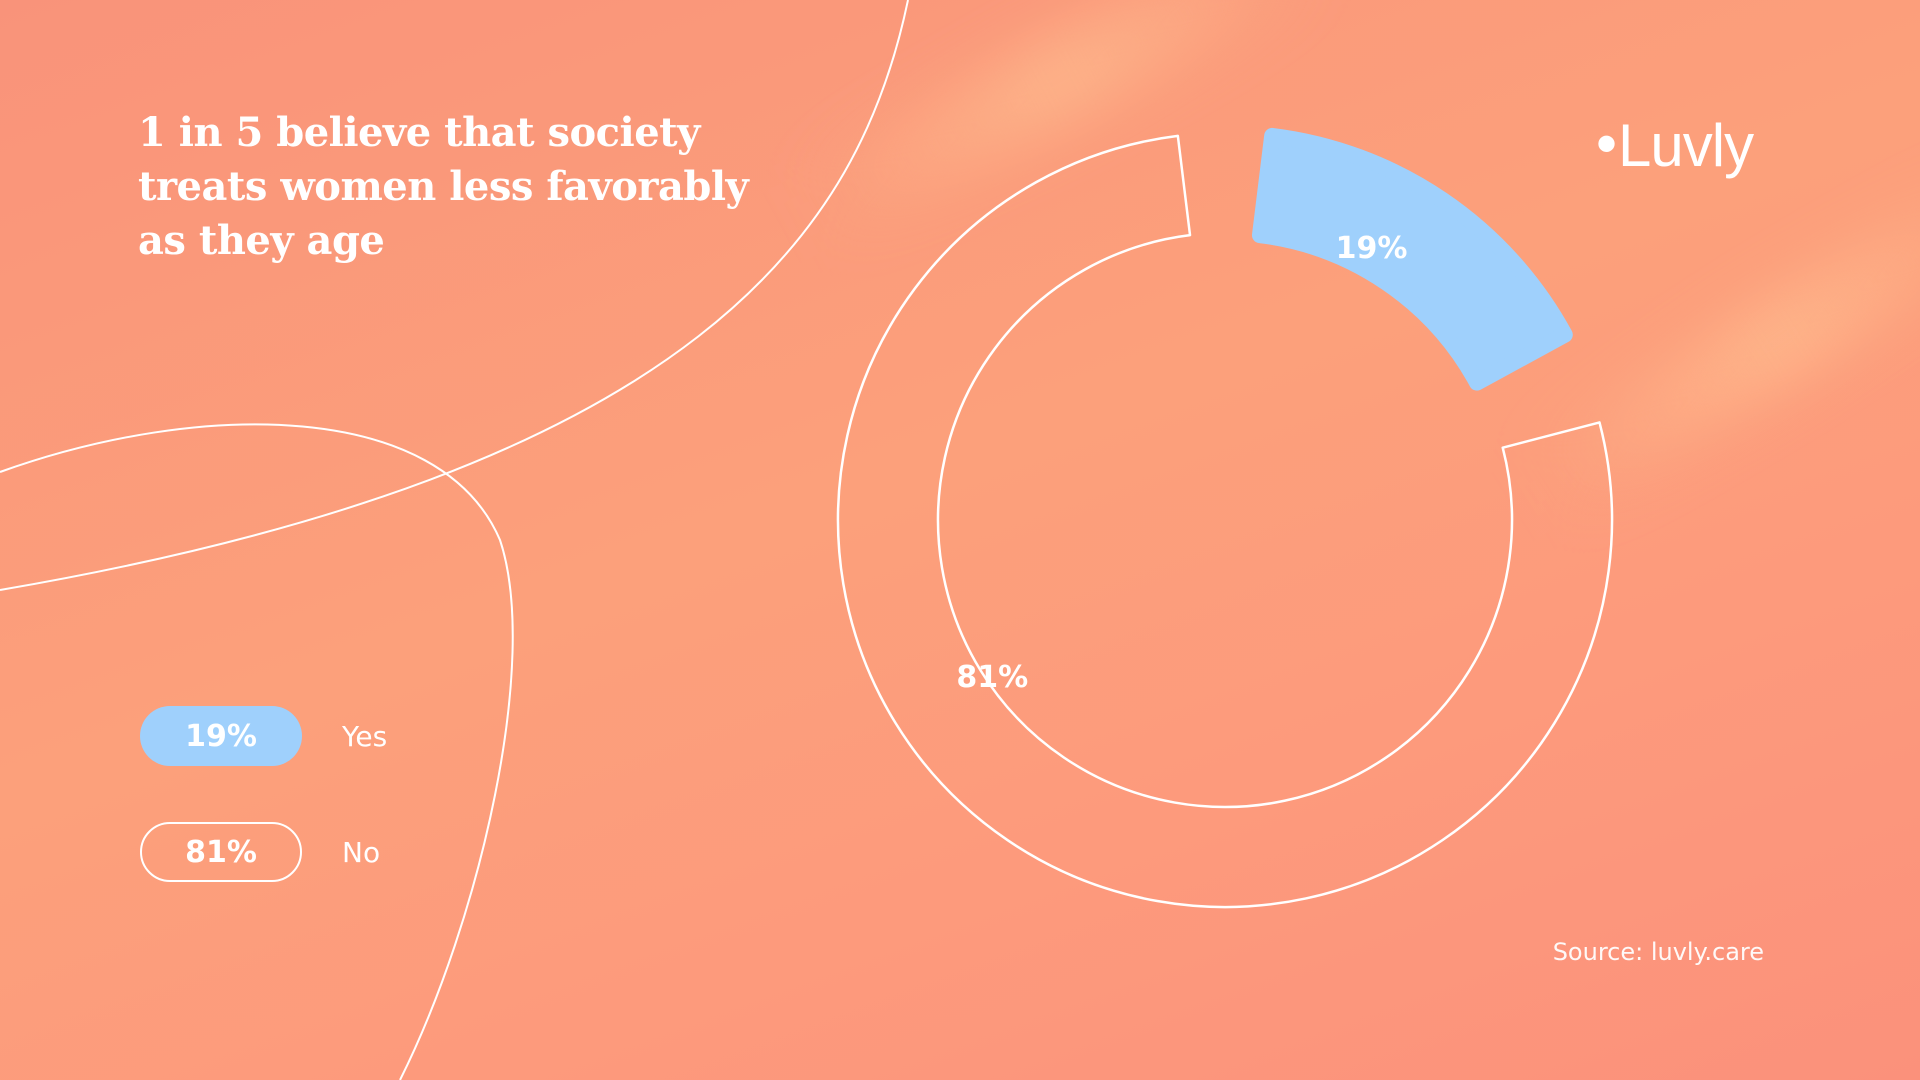 The image size is (1920, 1080). Describe the element at coordinates (1372, 248) in the screenshot. I see `donut-label-yes: 19%` at that location.